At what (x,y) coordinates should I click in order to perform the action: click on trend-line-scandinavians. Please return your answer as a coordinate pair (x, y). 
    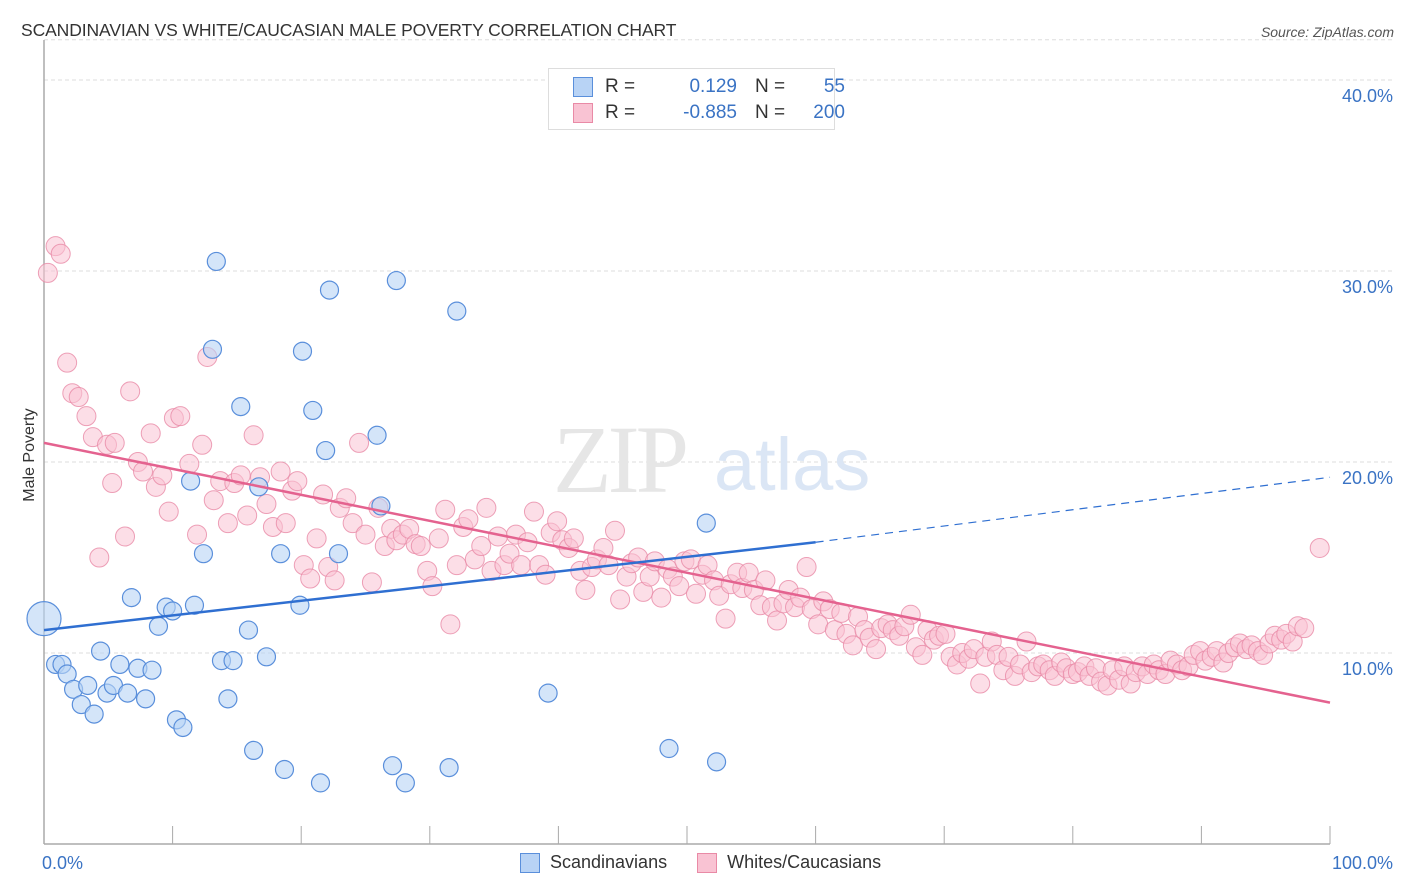
    Looking at the image, I should click on (429, 586).